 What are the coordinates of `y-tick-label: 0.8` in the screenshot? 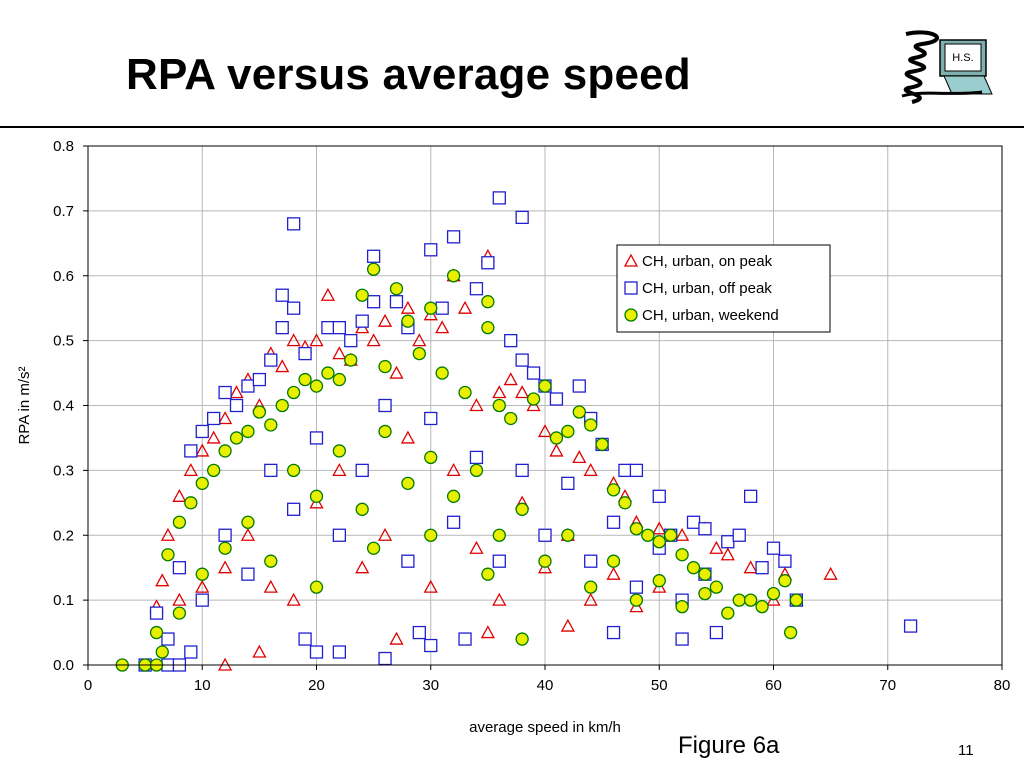 It's located at (63, 146).